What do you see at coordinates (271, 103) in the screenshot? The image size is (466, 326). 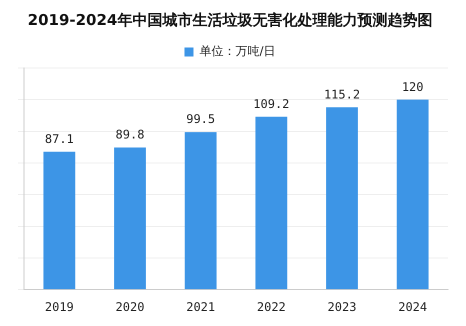 I see `data-label: 109.2` at bounding box center [271, 103].